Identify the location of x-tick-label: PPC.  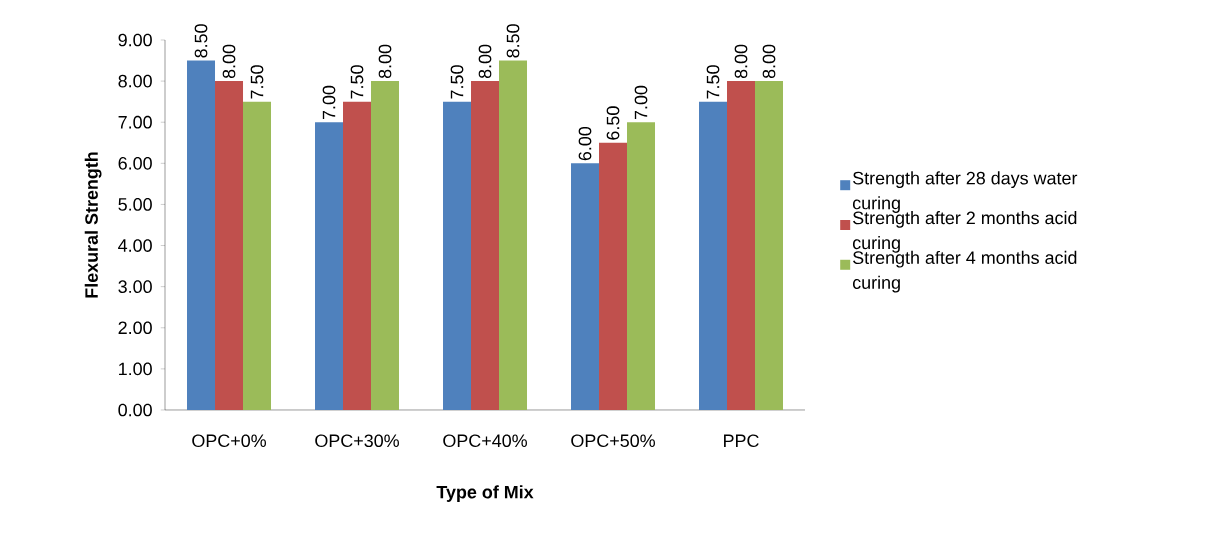
(741, 441).